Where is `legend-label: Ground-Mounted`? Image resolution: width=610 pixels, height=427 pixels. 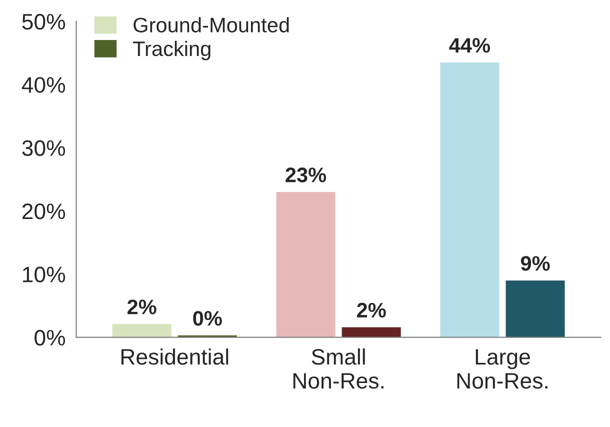 legend-label: Ground-Mounted is located at coordinates (211, 24).